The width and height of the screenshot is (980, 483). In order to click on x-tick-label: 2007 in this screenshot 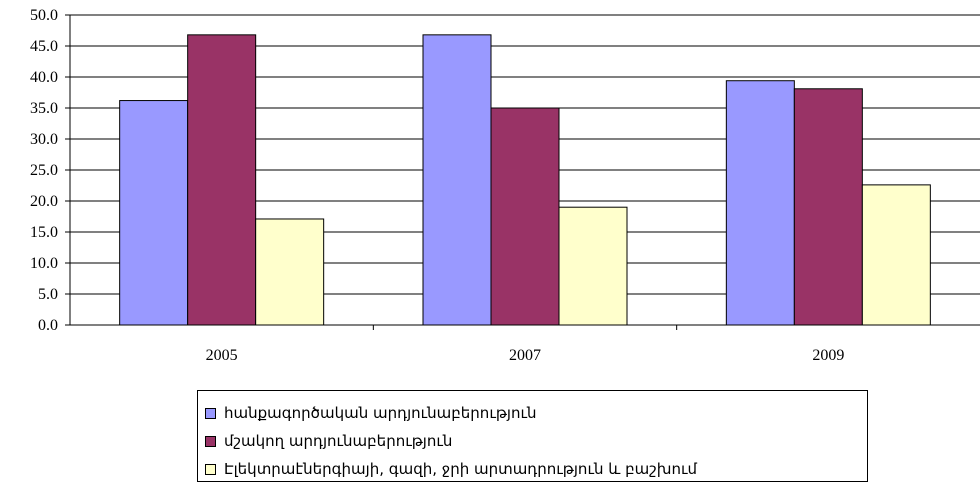, I will do `click(525, 355)`.